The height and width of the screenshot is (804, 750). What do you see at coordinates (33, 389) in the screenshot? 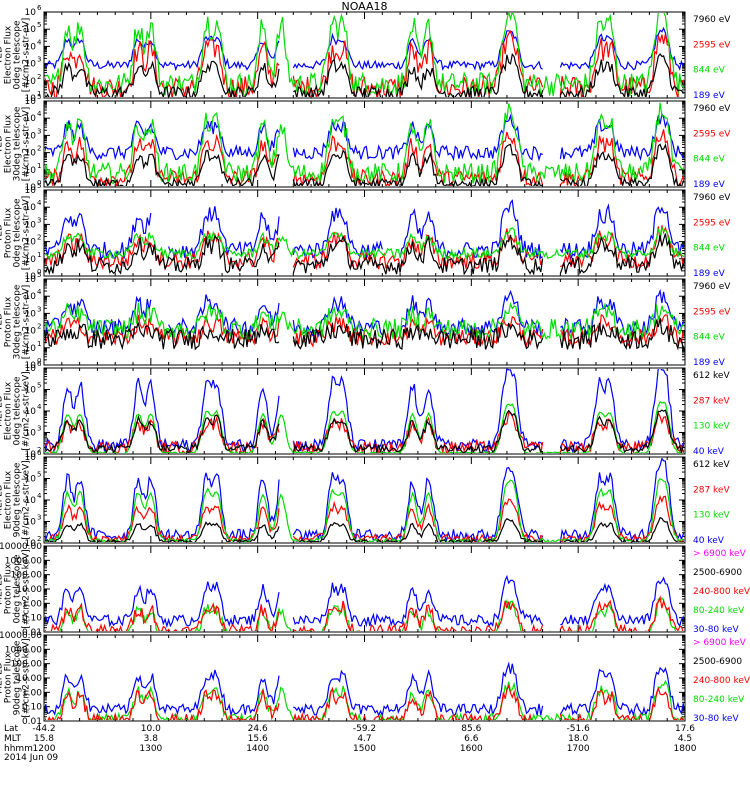
I see `y-tick-label: 10 5` at bounding box center [33, 389].